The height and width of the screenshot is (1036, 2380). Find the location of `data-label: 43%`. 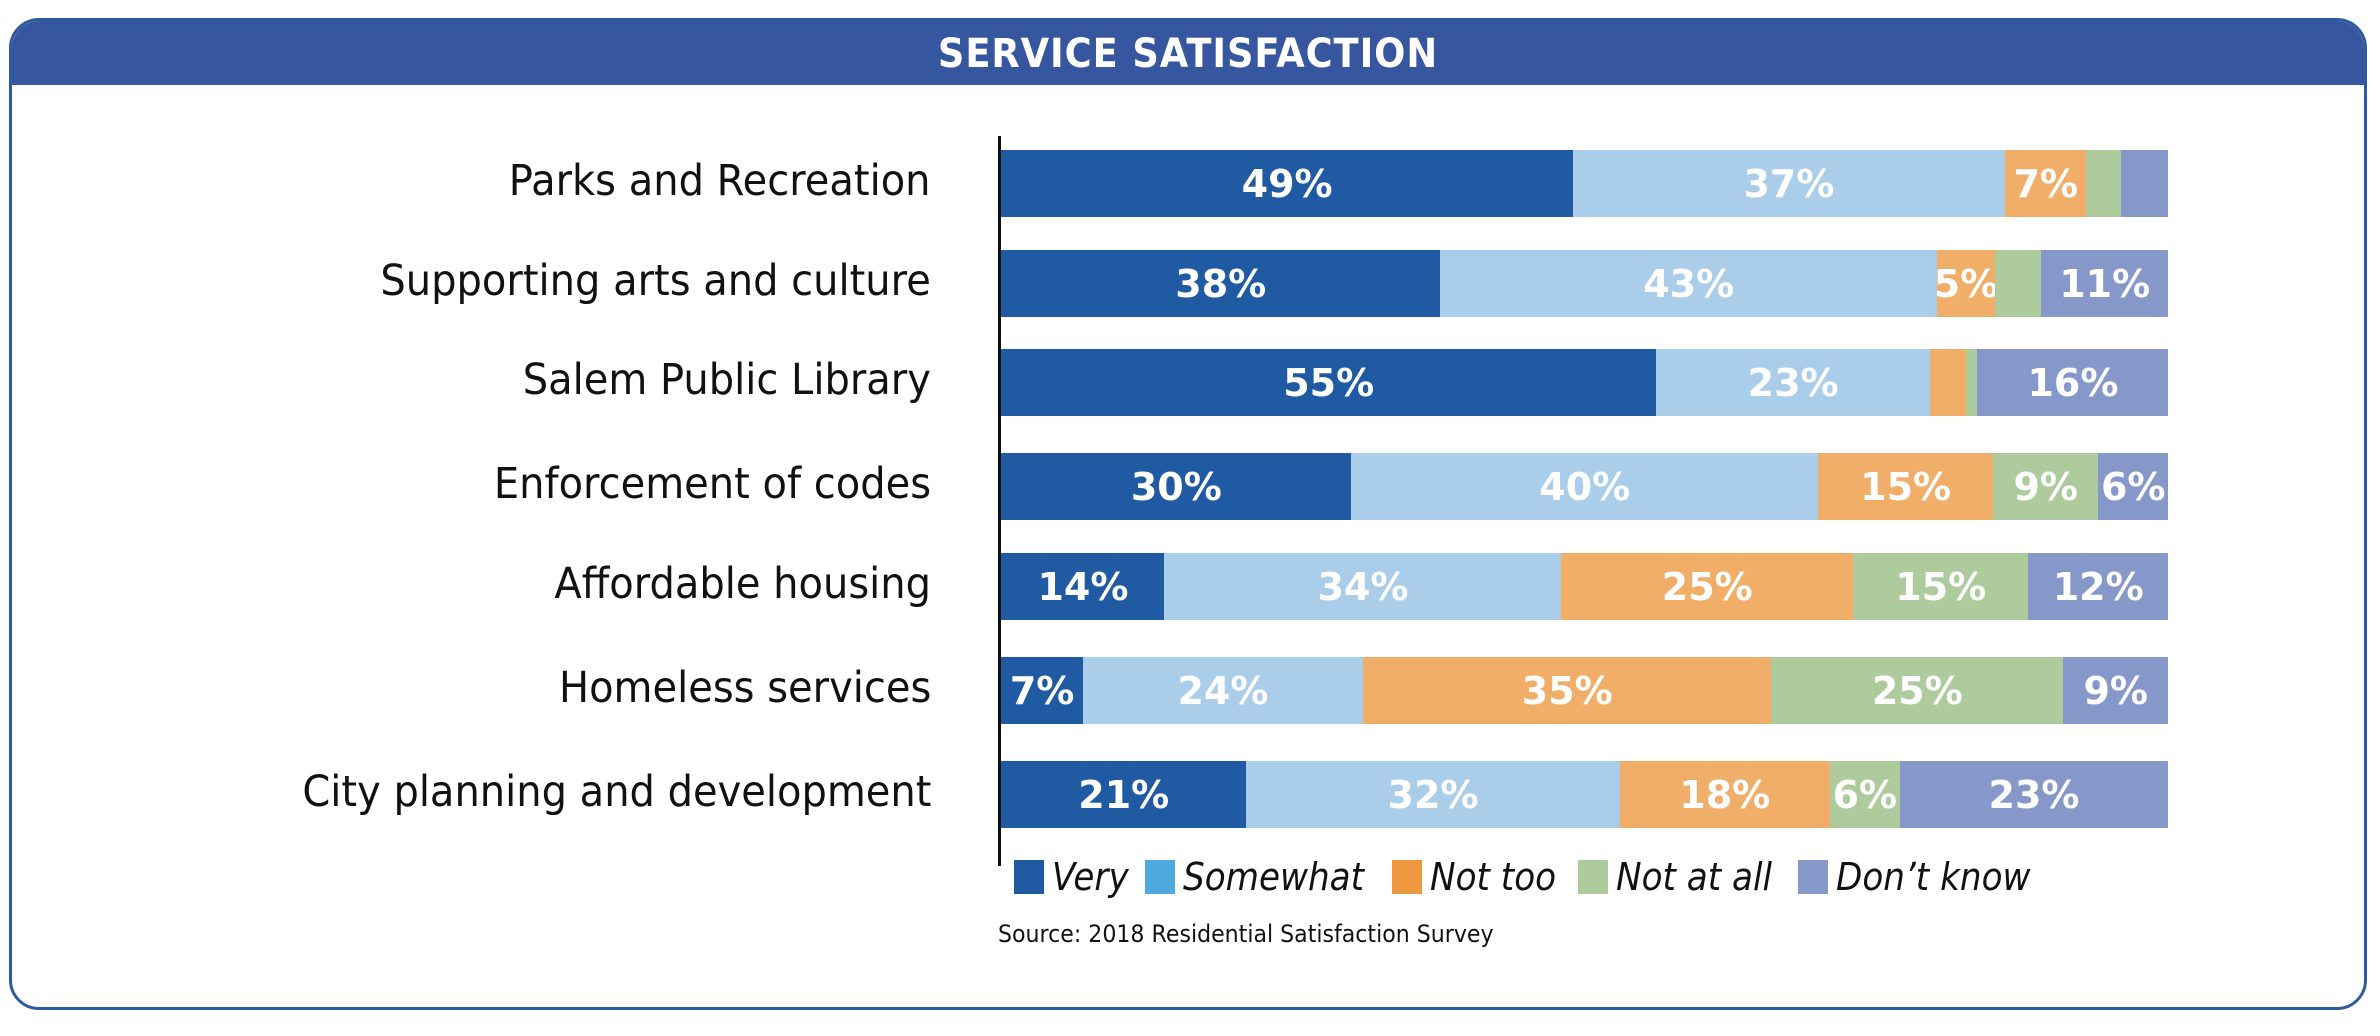

data-label: 43% is located at coordinates (1689, 283).